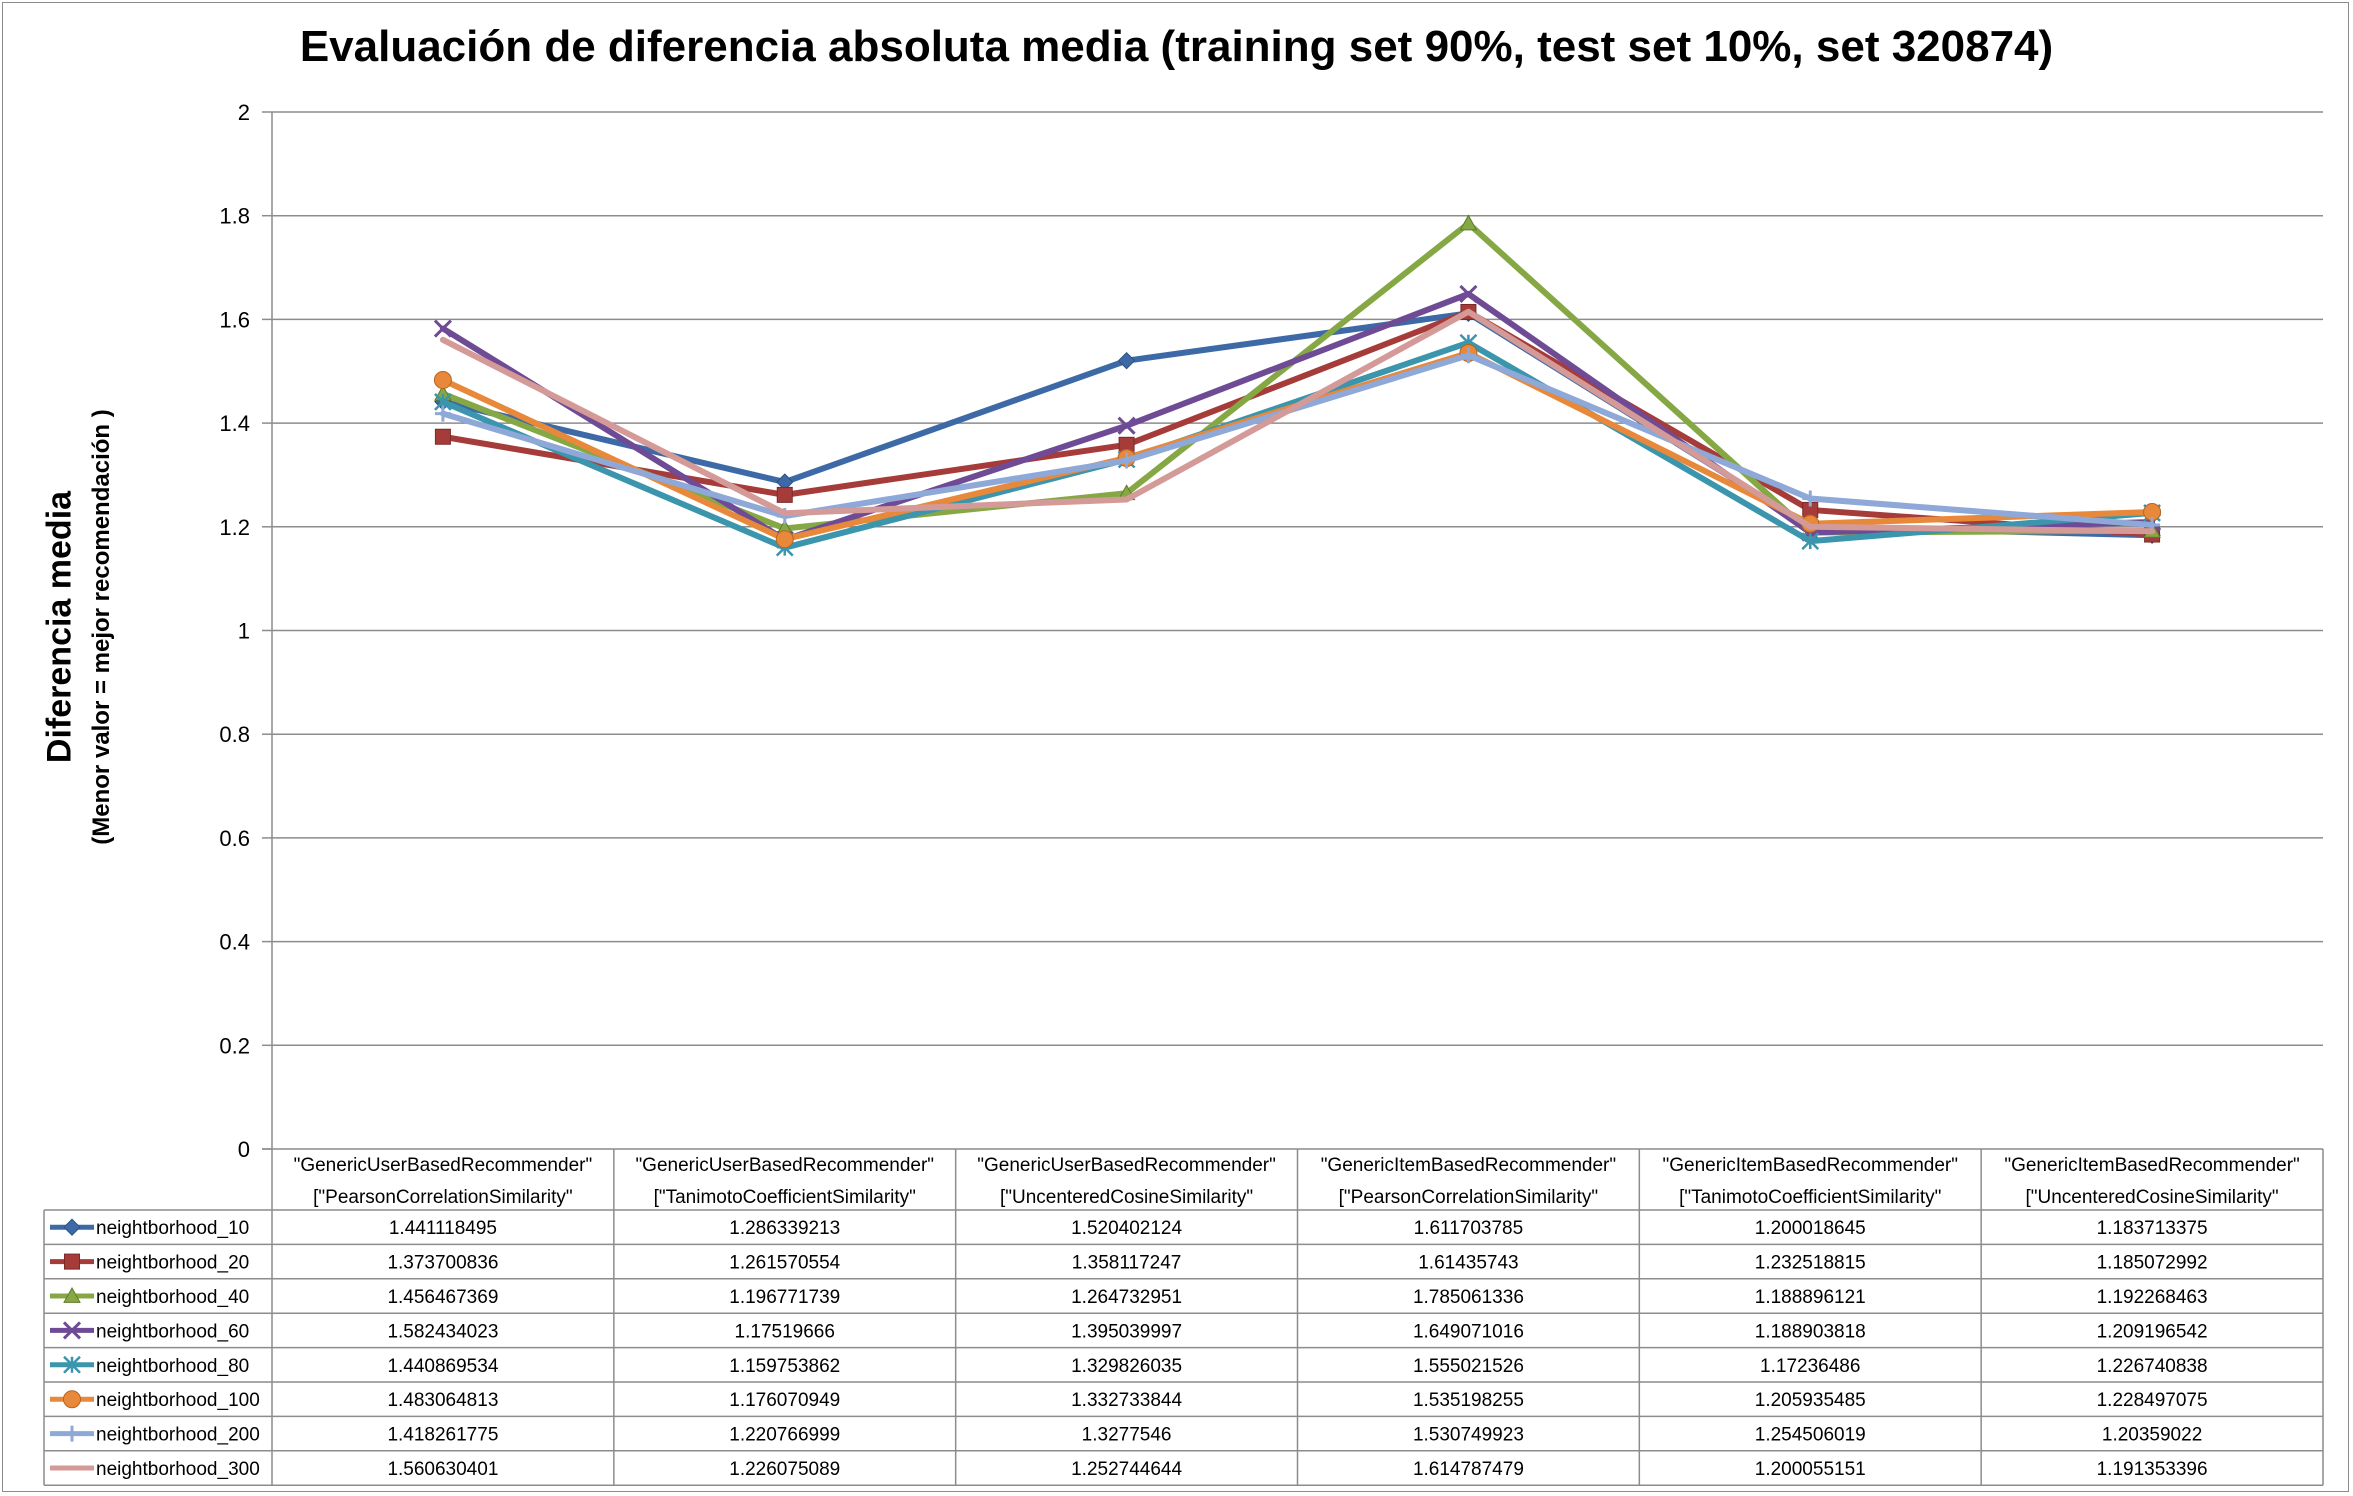 Image resolution: width=2353 pixels, height=1496 pixels. Describe the element at coordinates (1810, 1228) in the screenshot. I see `table-cell: 1.200018645` at that location.